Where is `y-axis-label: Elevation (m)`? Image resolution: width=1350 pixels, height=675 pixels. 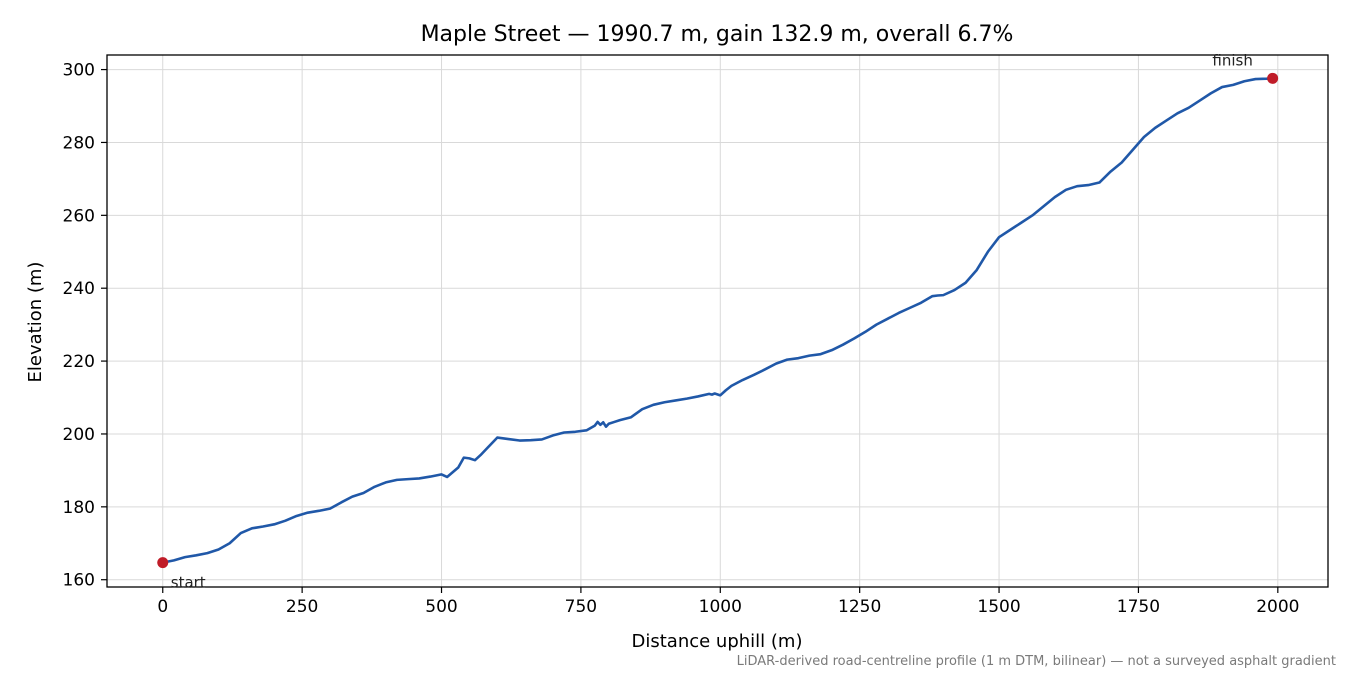 y-axis-label: Elevation (m) is located at coordinates (35, 322).